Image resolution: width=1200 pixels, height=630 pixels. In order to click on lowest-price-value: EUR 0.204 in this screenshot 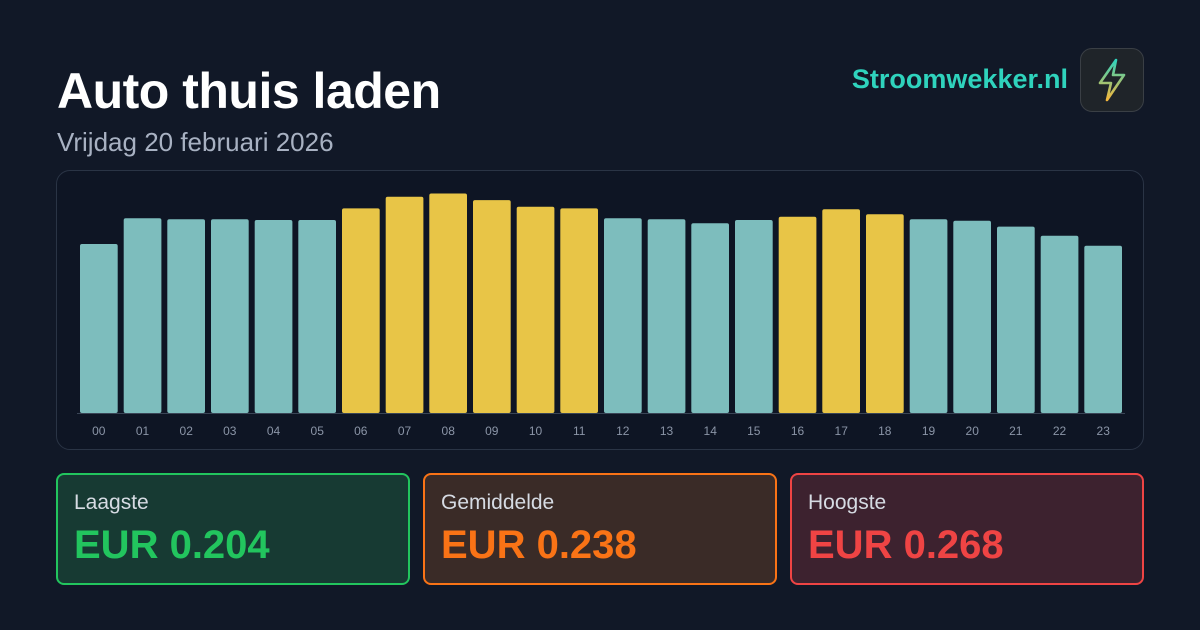, I will do `click(172, 545)`.